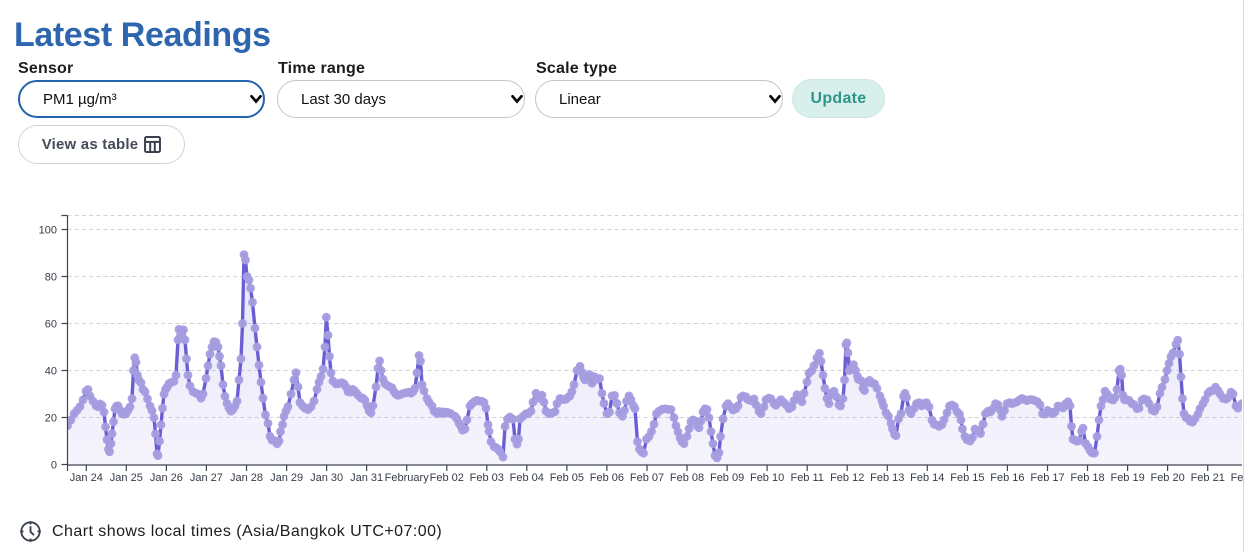 This screenshot has width=1260, height=552. I want to click on svg-text: Feb 09, so click(727, 478).